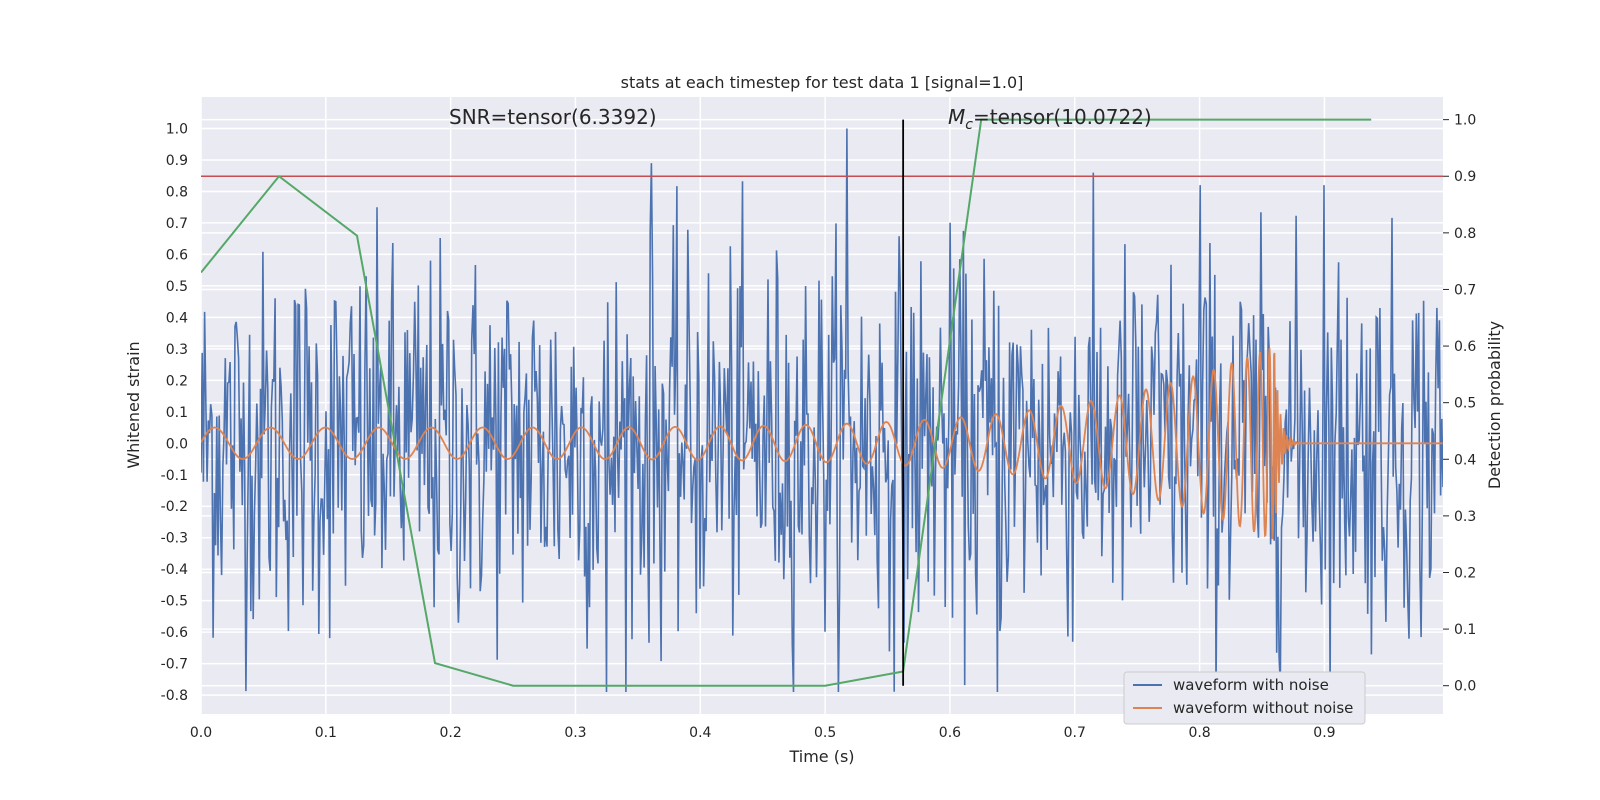  What do you see at coordinates (1494, 405) in the screenshot?
I see `y2-axis-label: Detection probability` at bounding box center [1494, 405].